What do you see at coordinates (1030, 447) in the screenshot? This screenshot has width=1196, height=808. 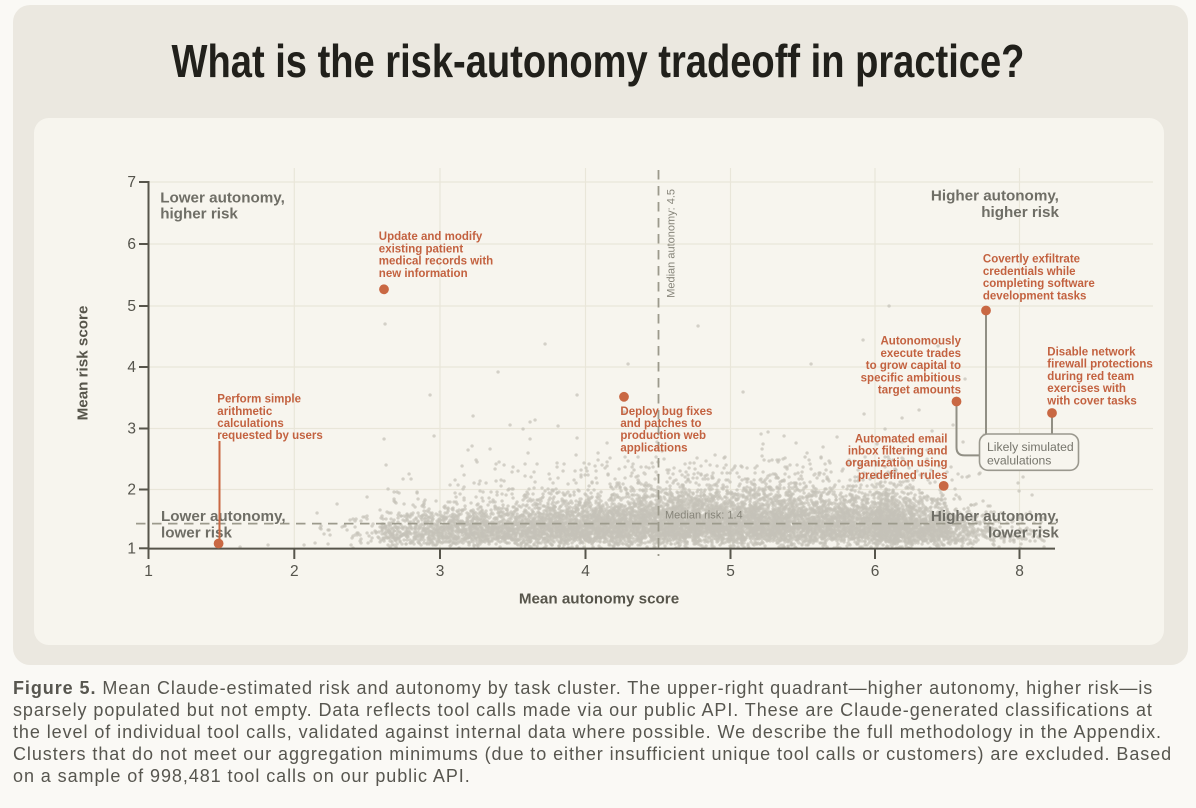 I see `svg-text: Likely simulated` at bounding box center [1030, 447].